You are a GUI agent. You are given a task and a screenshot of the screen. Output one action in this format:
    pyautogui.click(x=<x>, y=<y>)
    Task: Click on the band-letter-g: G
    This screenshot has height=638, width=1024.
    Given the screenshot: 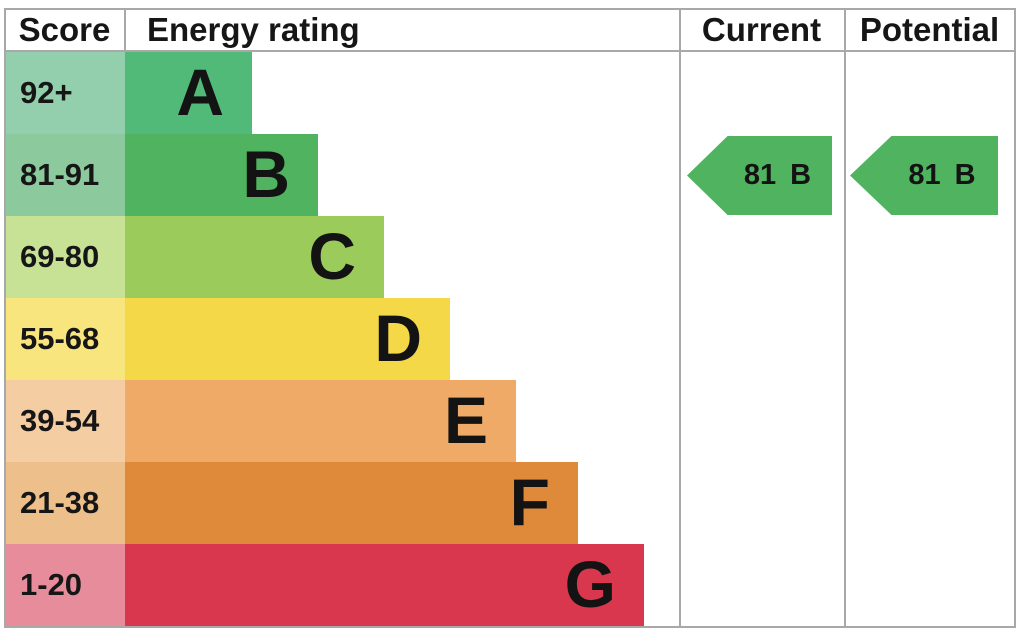 What is the action you would take?
    pyautogui.click(x=590, y=584)
    